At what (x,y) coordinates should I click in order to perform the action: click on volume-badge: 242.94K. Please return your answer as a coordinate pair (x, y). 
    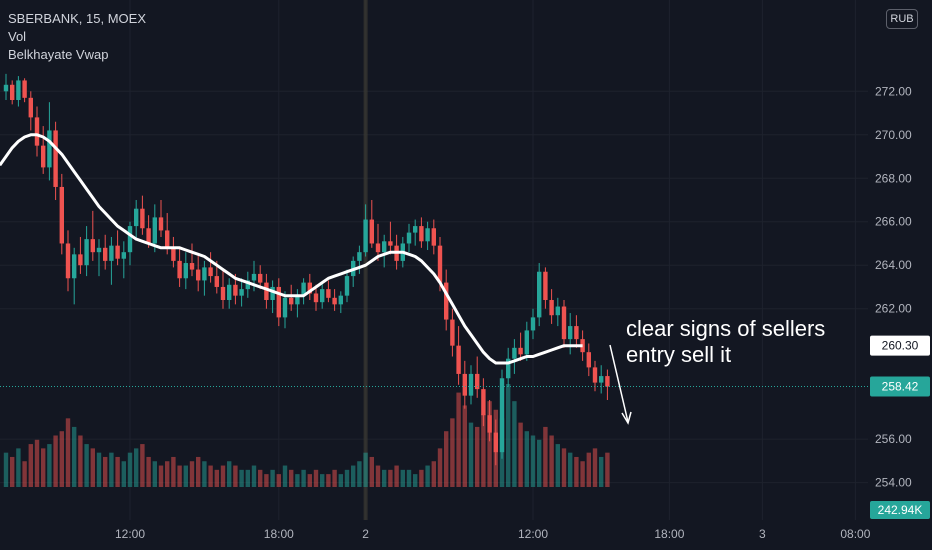
    Looking at the image, I should click on (900, 510).